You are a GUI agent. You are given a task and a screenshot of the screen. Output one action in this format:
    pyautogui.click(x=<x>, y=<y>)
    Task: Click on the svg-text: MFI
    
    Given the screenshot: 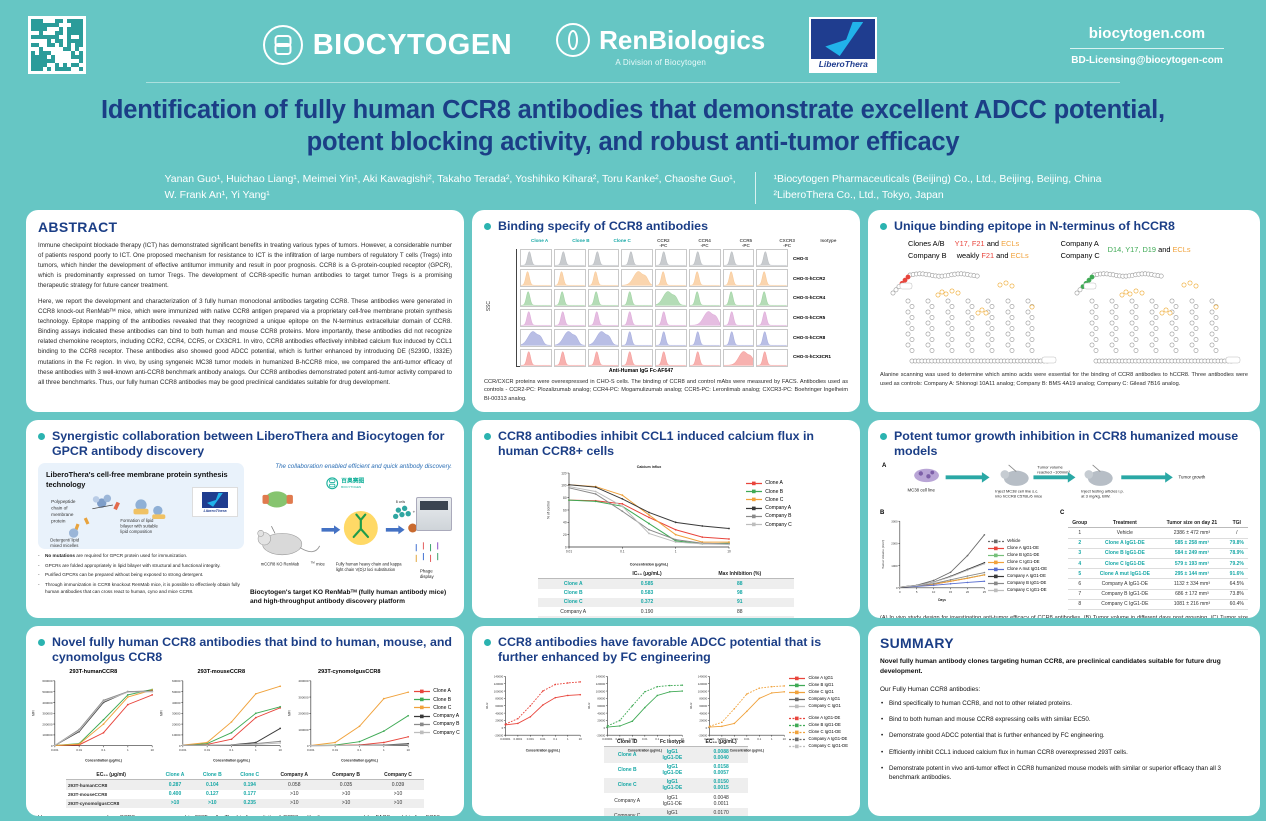 What is the action you would take?
    pyautogui.click(x=34, y=714)
    